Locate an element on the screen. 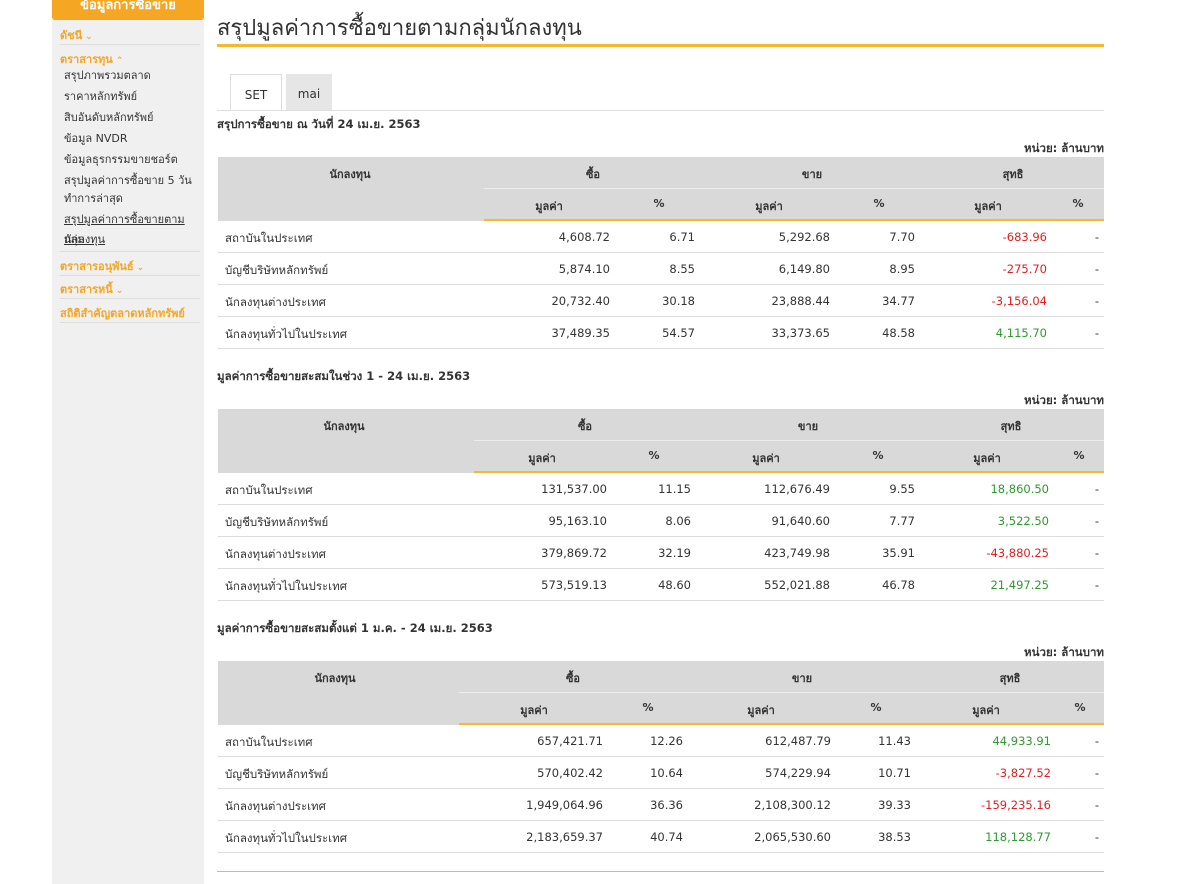 The image size is (1179, 884). sidebar-item-equity: ตราสารทุน ⌃ is located at coordinates (91, 59).